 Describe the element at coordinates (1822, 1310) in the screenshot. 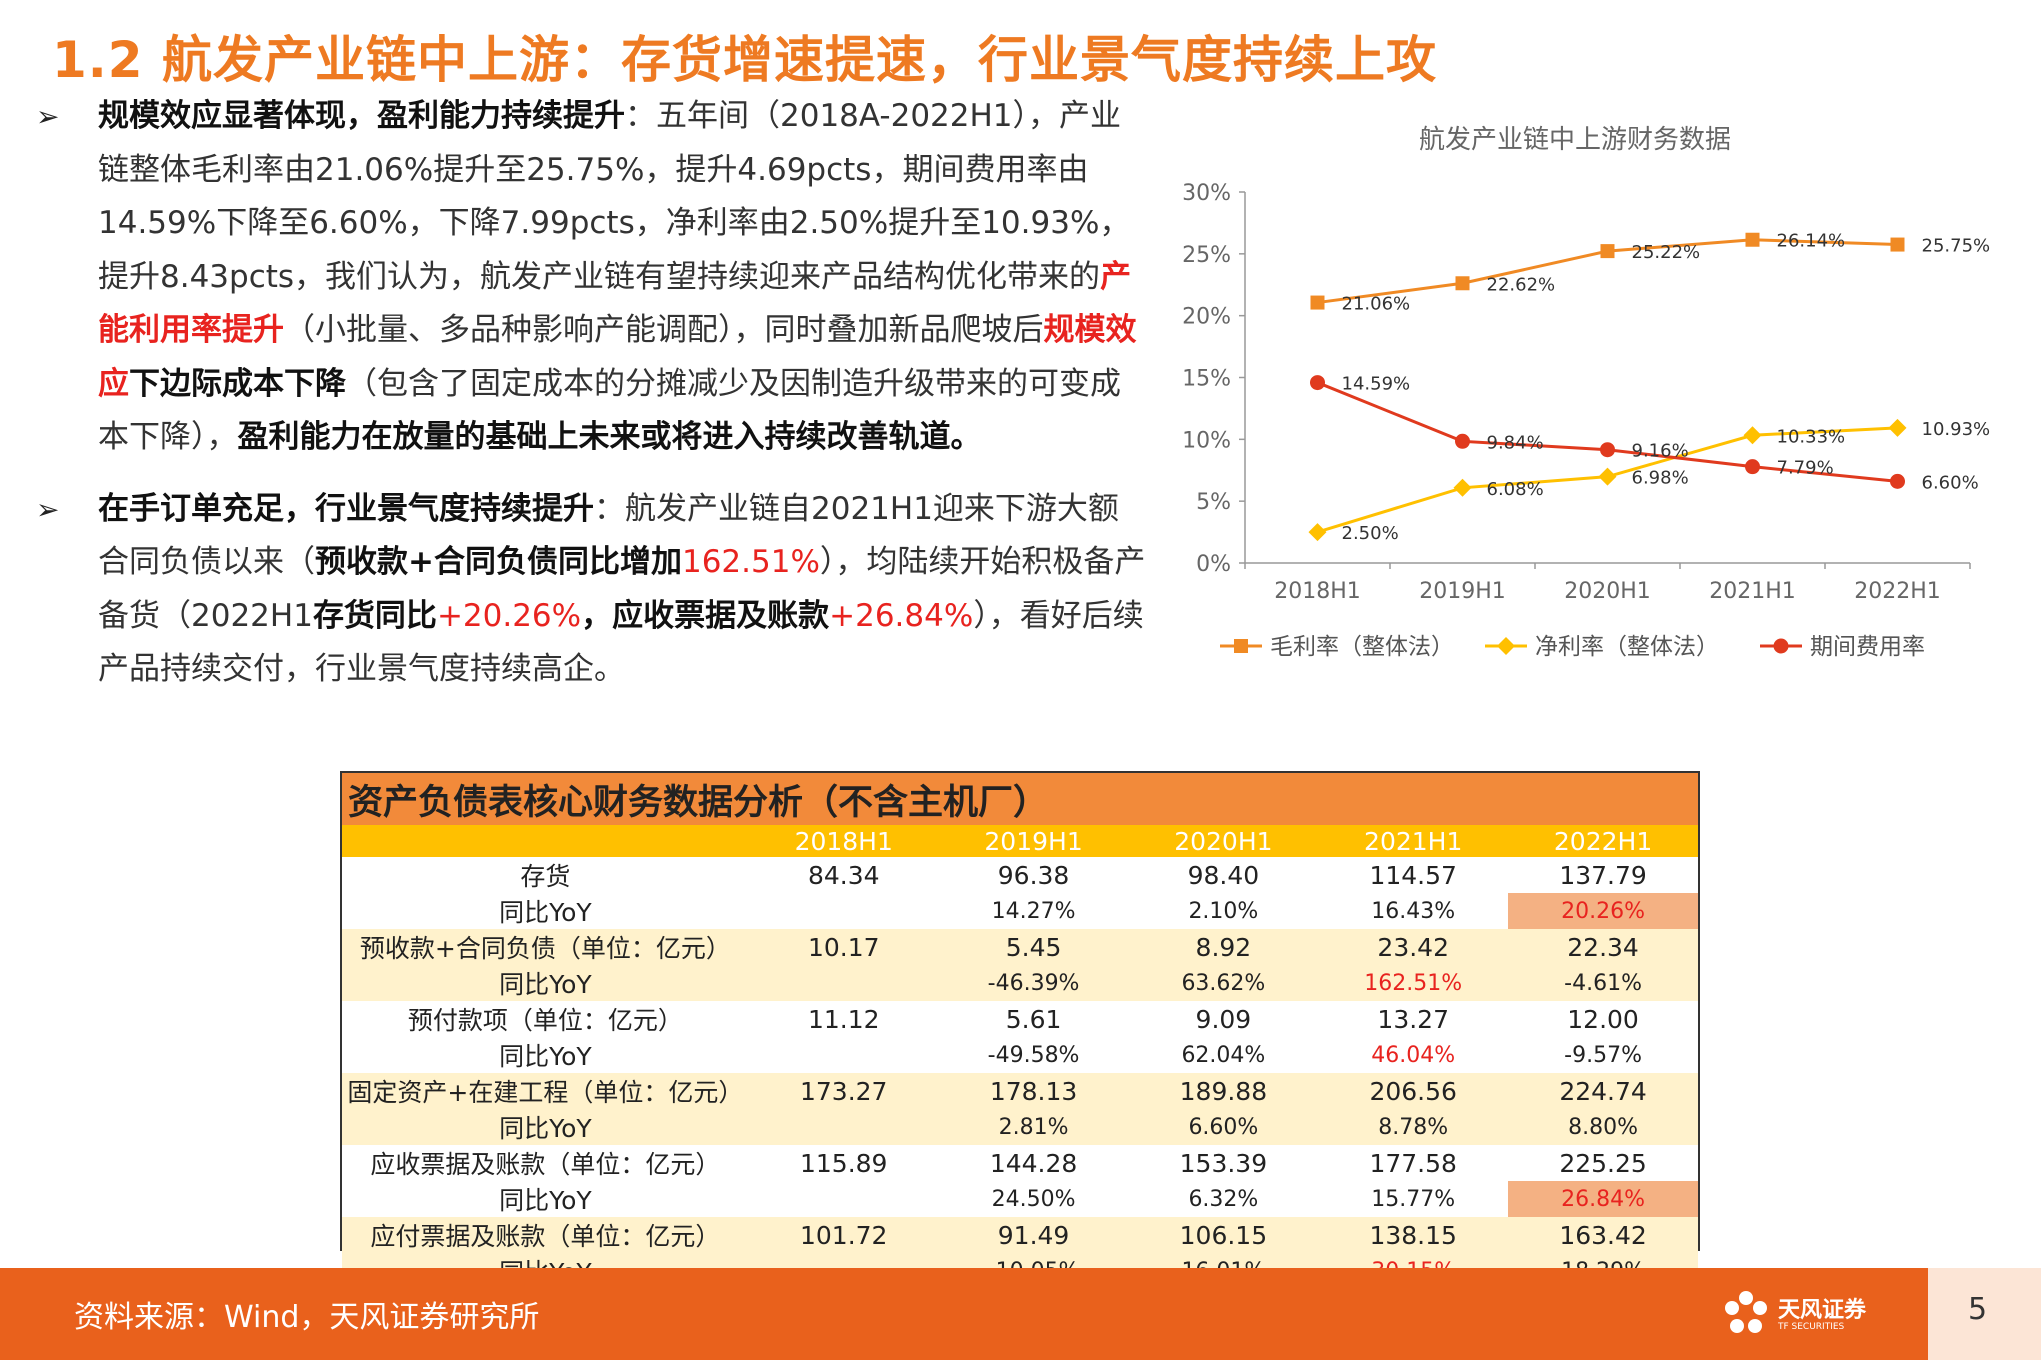

I see `logo-name: 天风证券` at that location.